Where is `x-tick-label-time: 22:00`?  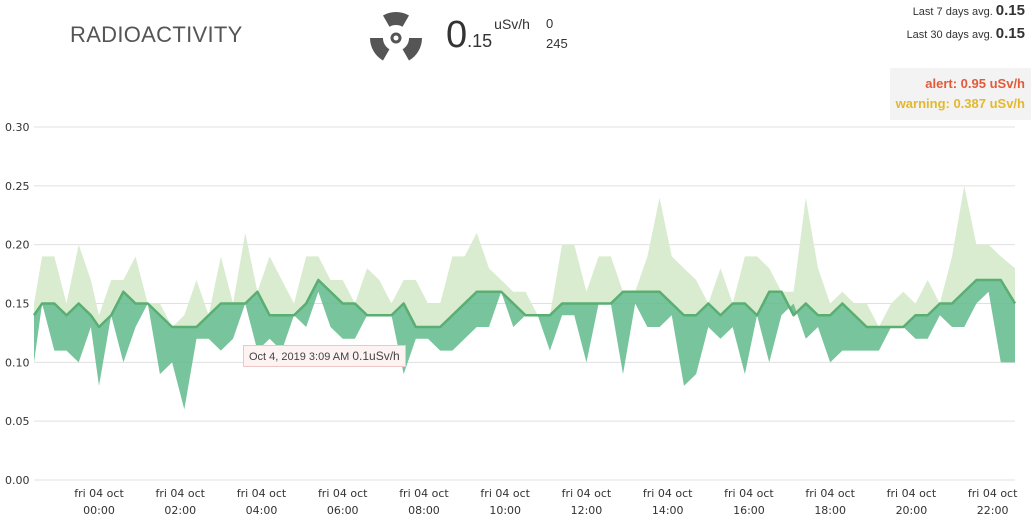
x-tick-label-time: 22:00 is located at coordinates (993, 510).